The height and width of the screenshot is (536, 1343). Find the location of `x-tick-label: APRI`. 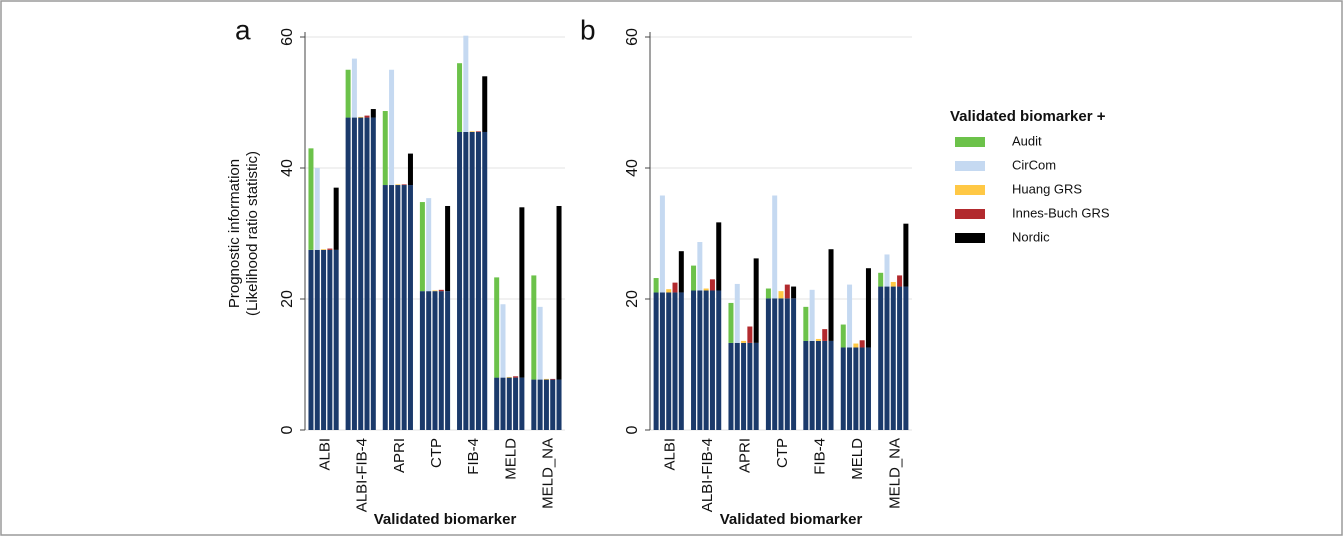

x-tick-label: APRI is located at coordinates (399, 455).